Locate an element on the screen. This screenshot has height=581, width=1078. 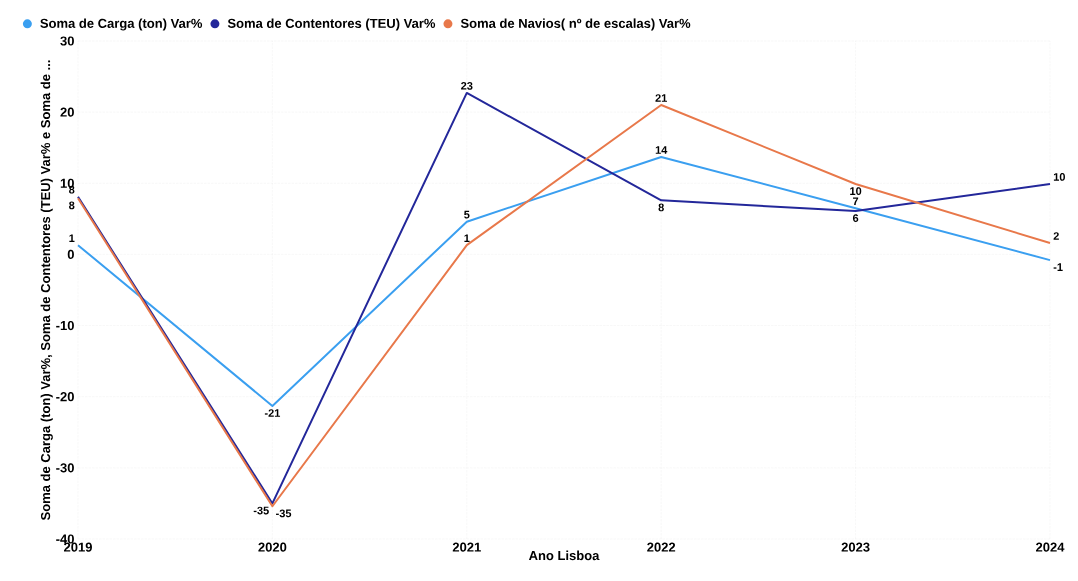
y-tick-label: 20 is located at coordinates (67, 112).